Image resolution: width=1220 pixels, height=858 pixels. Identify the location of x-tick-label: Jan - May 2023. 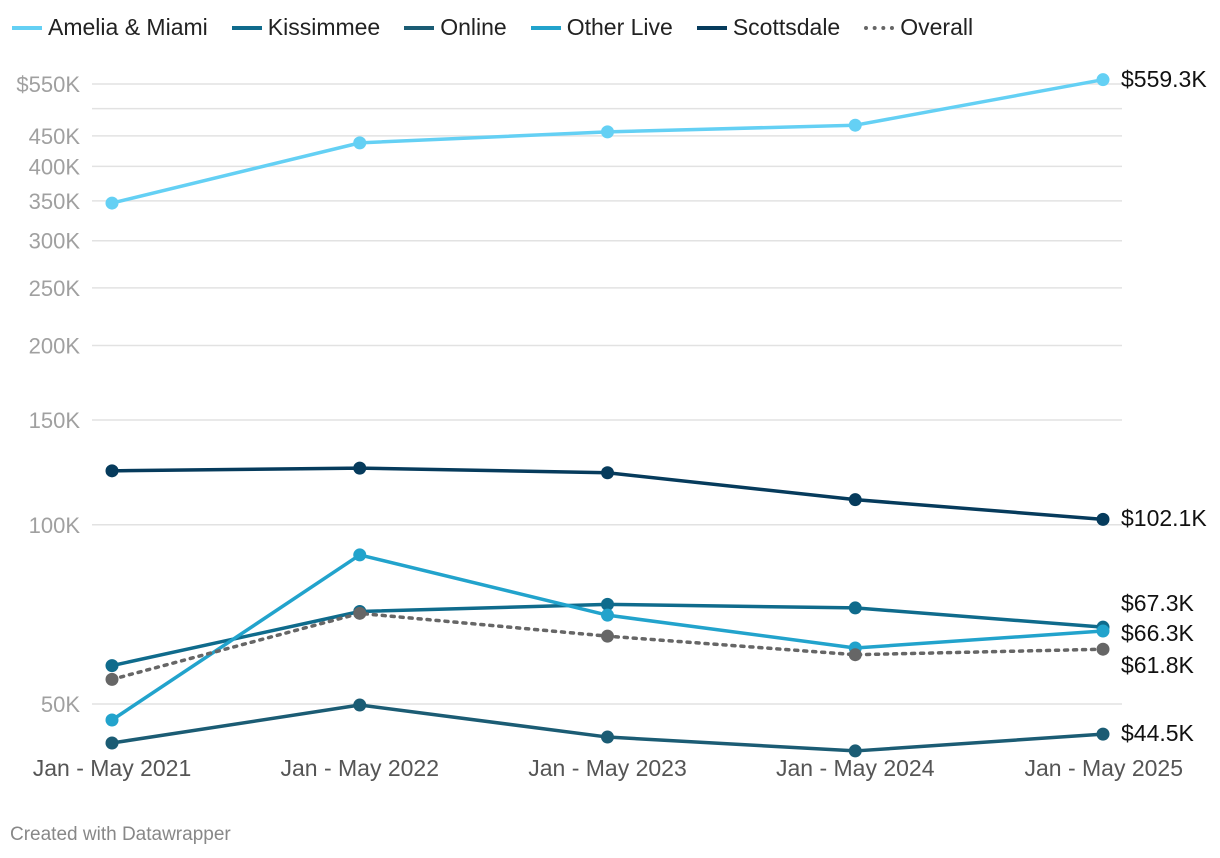
(607, 768).